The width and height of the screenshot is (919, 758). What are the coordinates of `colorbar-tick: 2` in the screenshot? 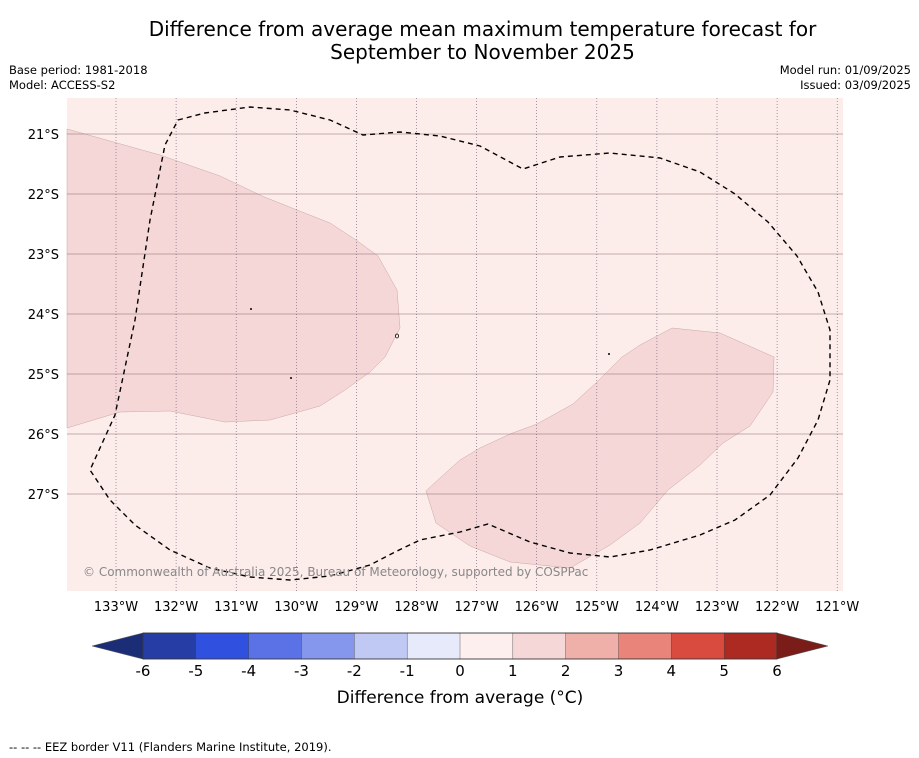 It's located at (566, 671).